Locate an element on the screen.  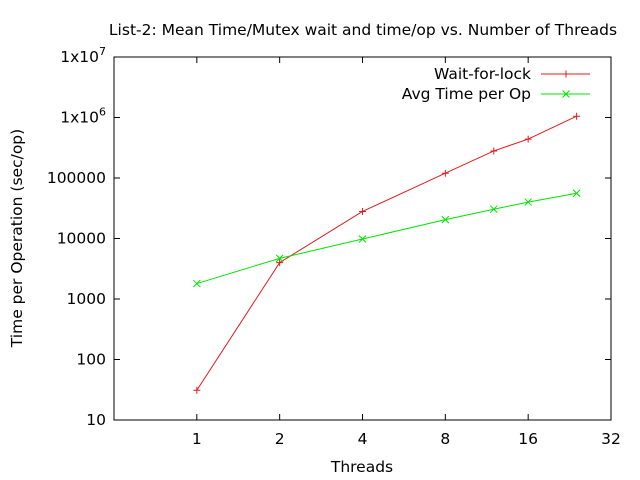
y-tick-label: 10 is located at coordinates (96, 420).